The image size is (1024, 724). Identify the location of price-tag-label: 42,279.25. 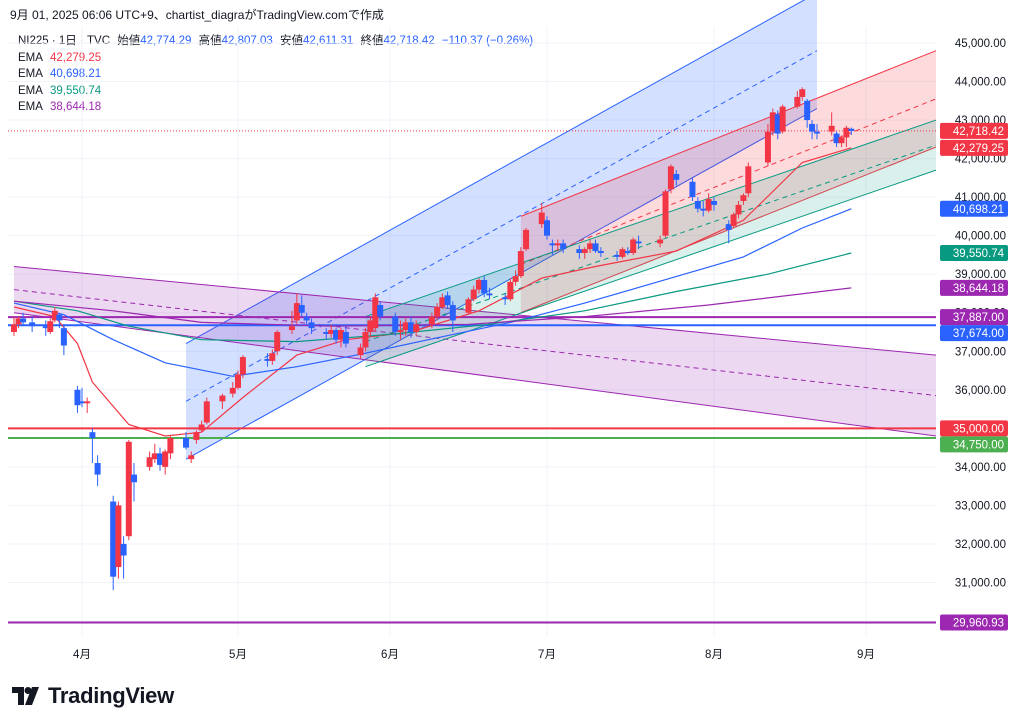
(978, 149).